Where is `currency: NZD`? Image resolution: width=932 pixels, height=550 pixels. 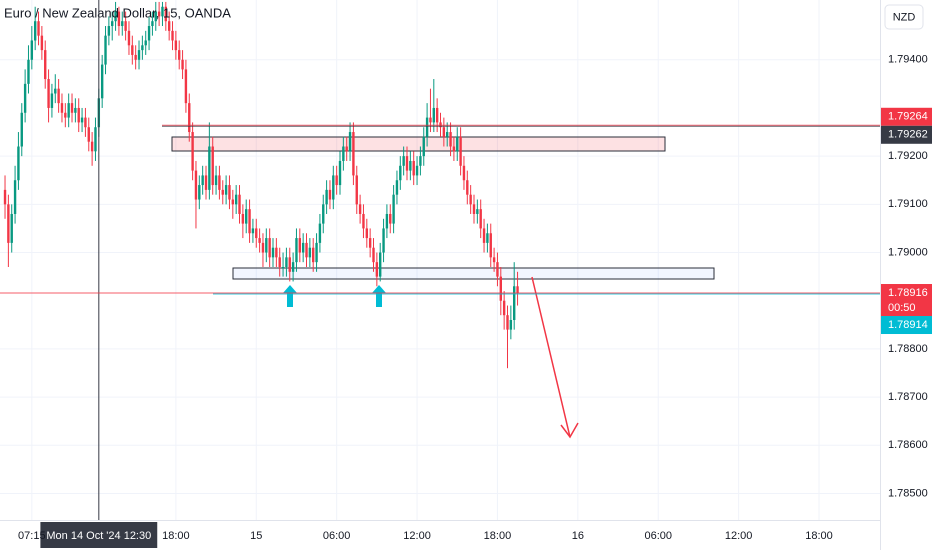
currency: NZD is located at coordinates (904, 17).